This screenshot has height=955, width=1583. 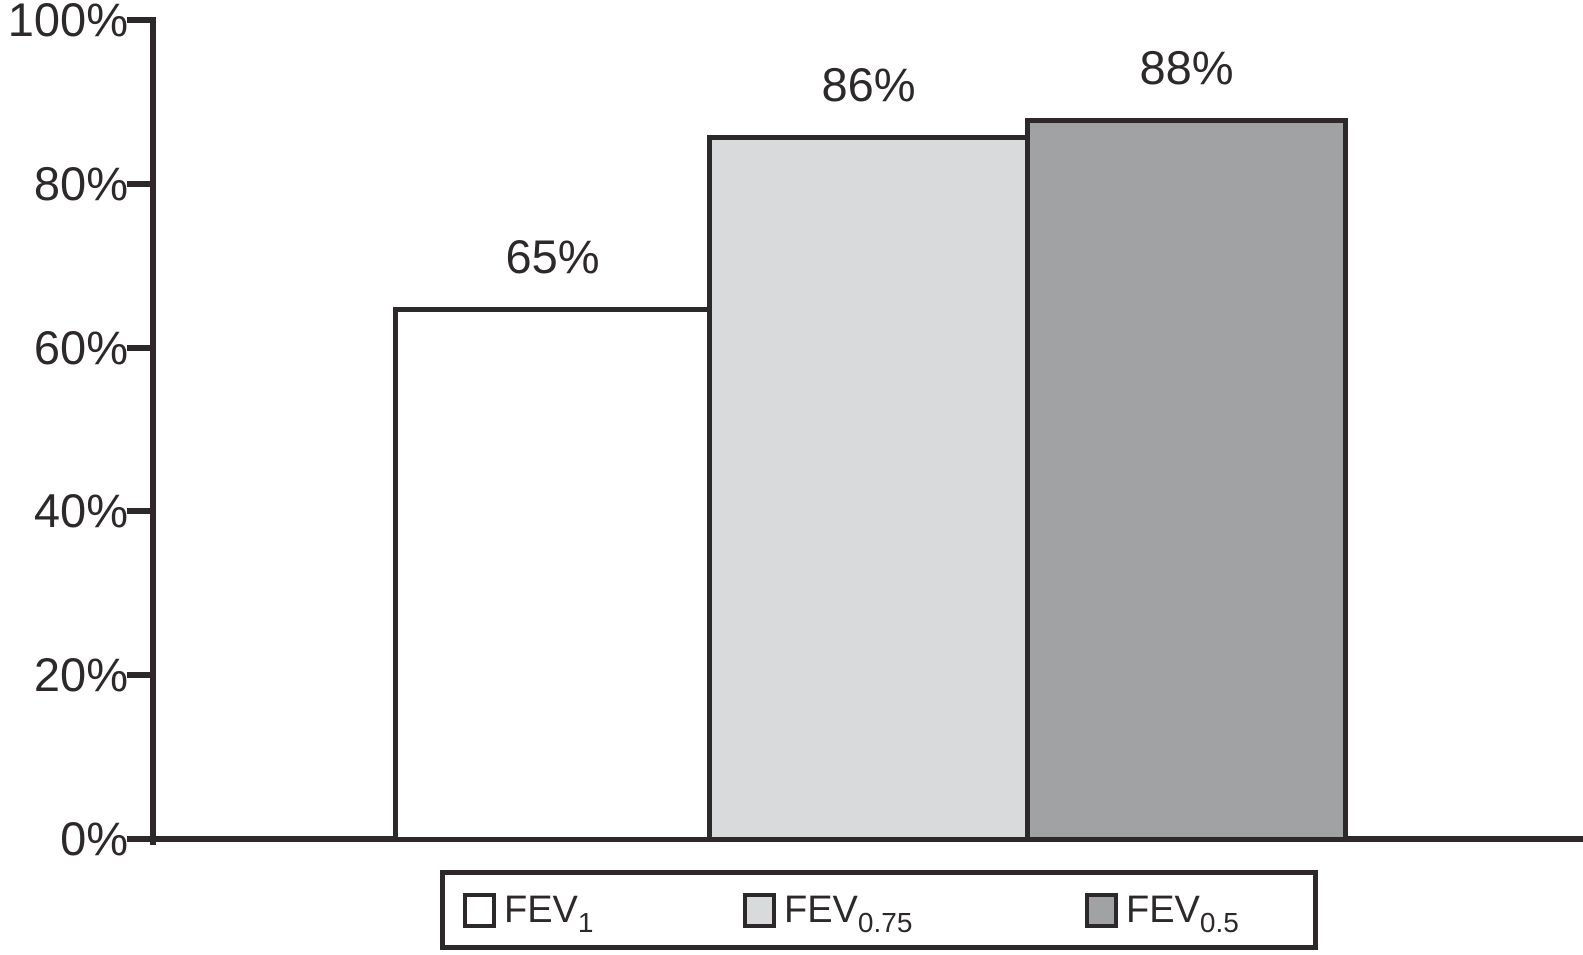 I want to click on legend-label: FEV0.75, so click(x=848, y=913).